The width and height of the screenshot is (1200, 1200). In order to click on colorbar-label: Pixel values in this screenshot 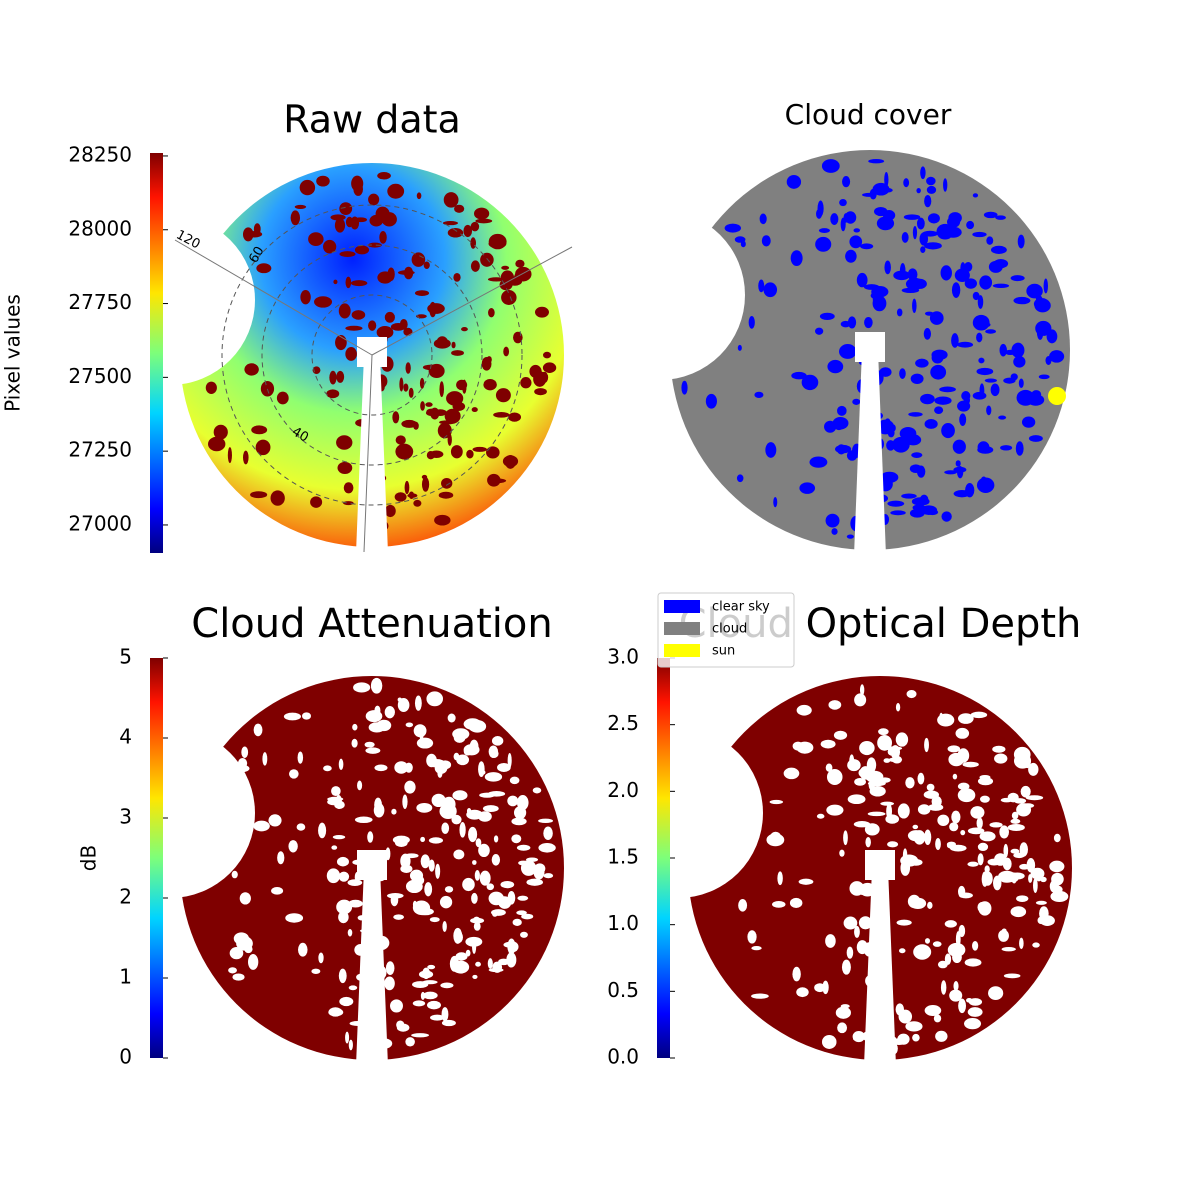, I will do `click(13, 353)`.